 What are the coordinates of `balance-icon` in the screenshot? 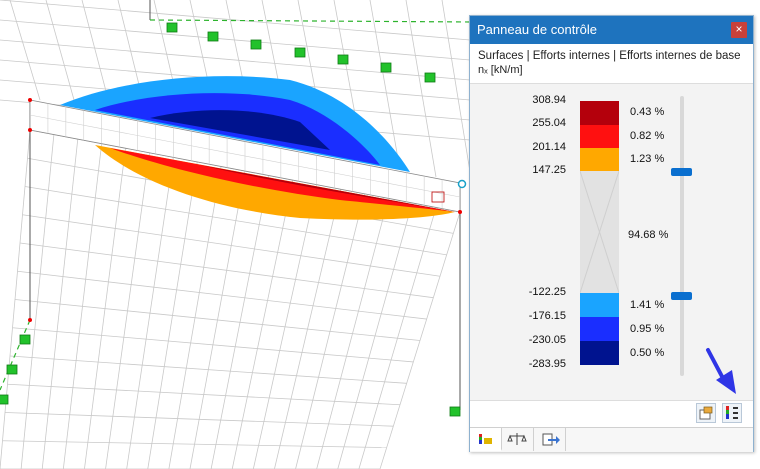 It's located at (517, 439).